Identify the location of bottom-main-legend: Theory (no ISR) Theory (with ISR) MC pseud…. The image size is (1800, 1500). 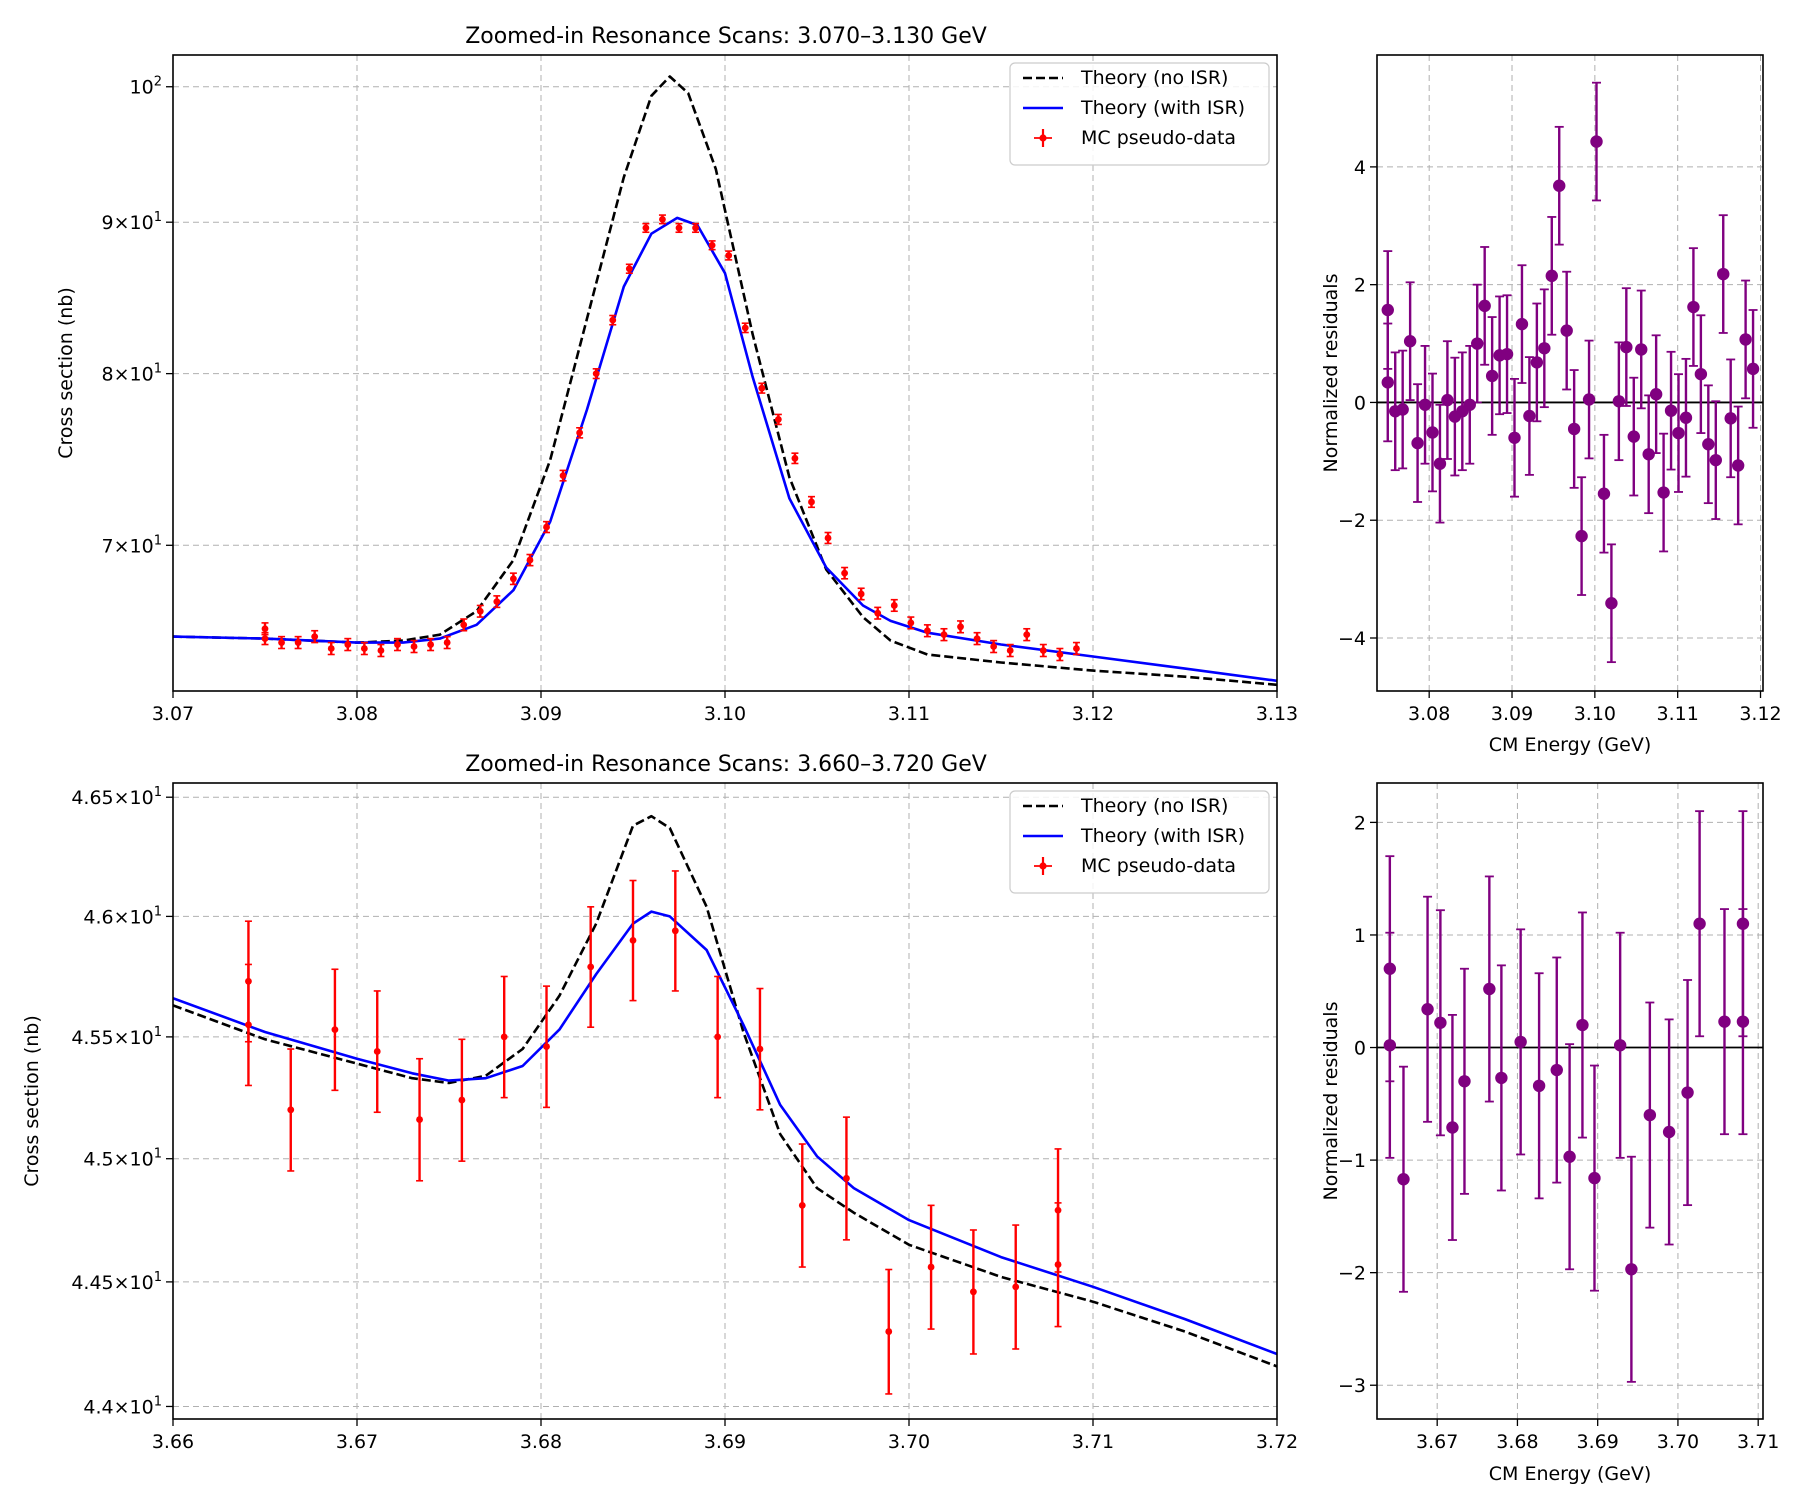
(1139, 842).